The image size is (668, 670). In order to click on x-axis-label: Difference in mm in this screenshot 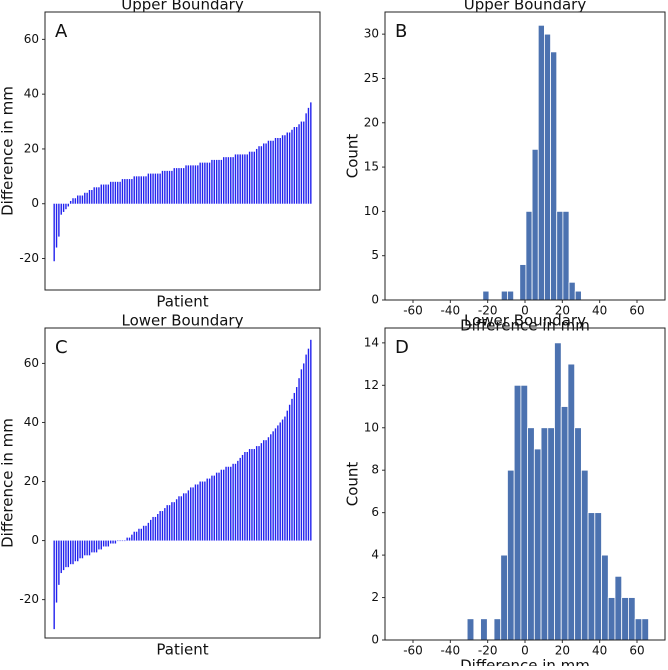, I will do `click(525, 662)`.